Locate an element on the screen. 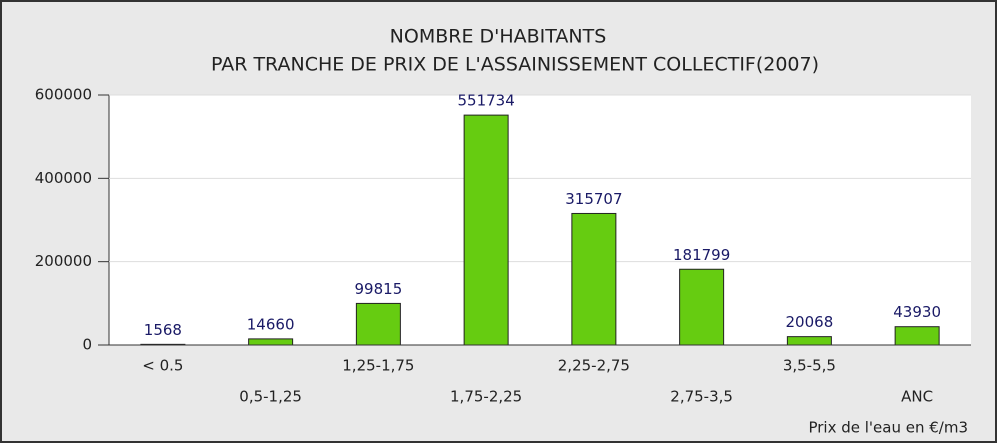  chart-title: NOMBRE D'HABITANTS is located at coordinates (498, 37).